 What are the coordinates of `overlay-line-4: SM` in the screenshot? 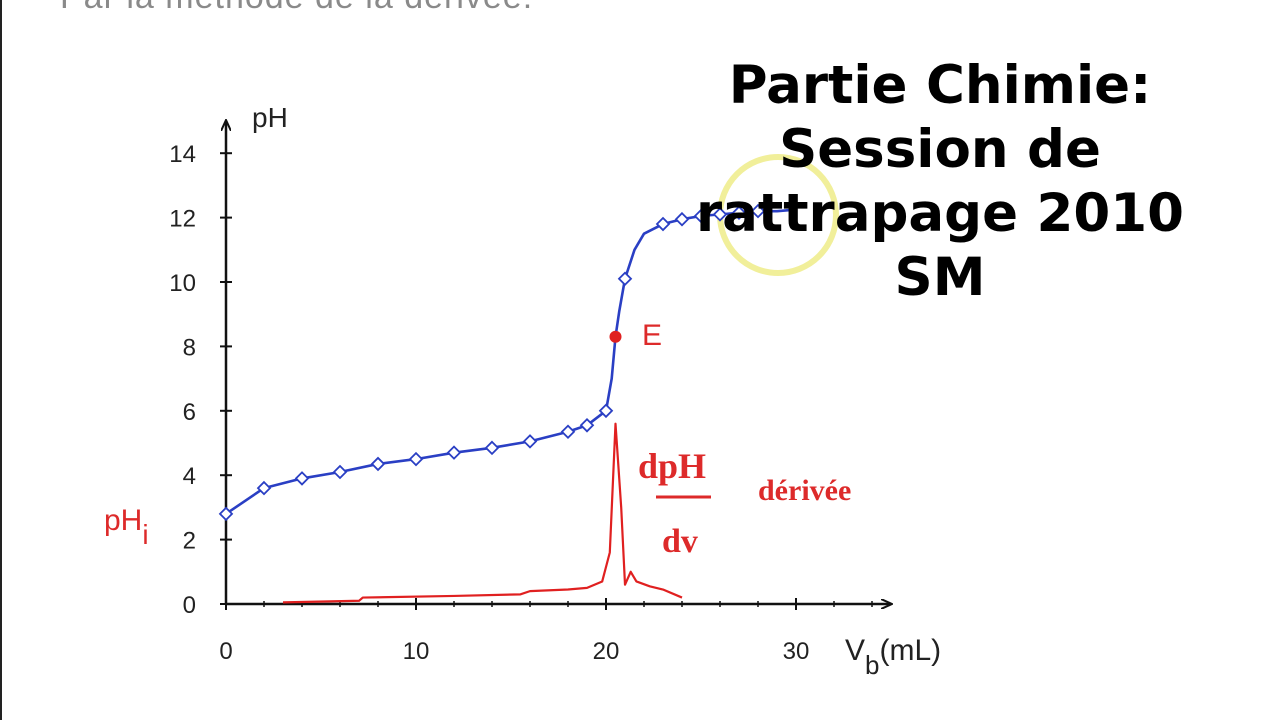 It's located at (940, 277).